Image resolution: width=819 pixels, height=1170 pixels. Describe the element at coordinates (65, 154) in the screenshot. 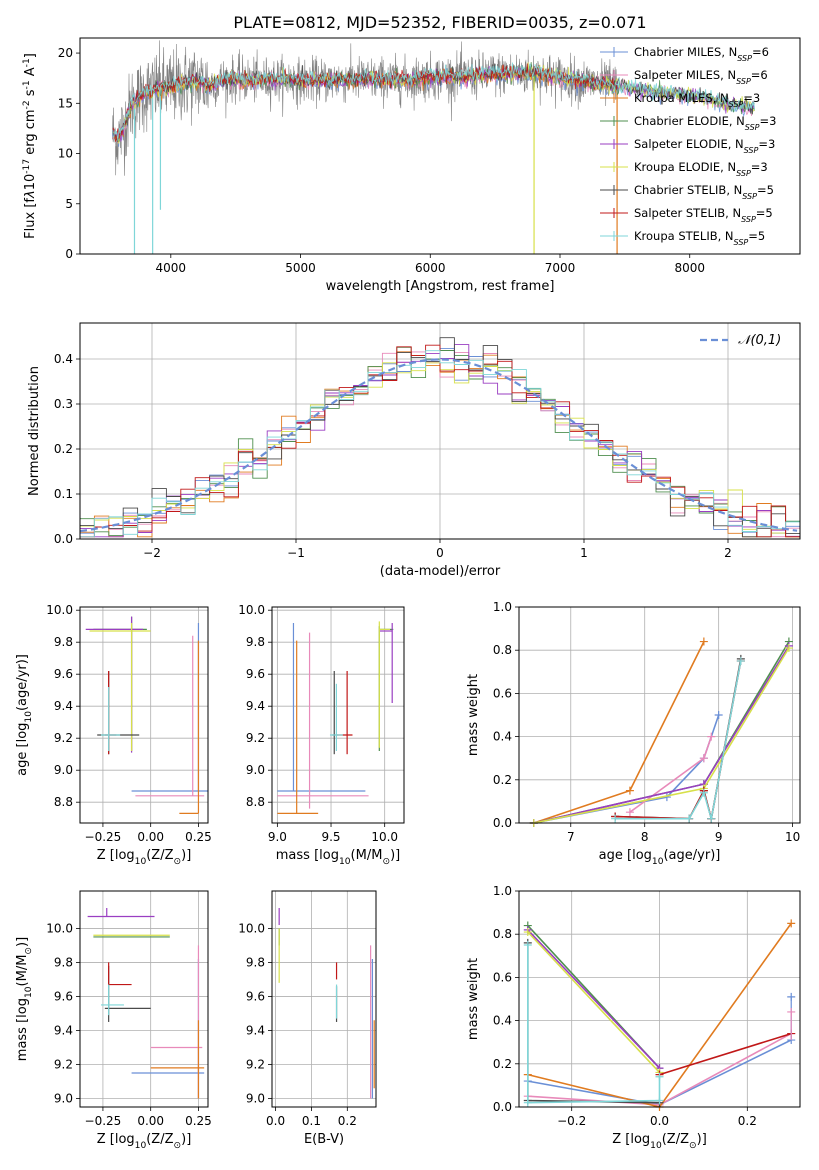

I see `spectrum-ytick-label: 10` at that location.